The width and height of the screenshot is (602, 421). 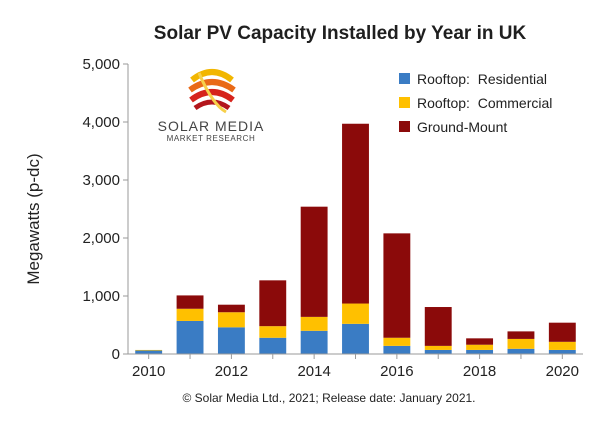 I want to click on y-tick-label: 1,000, so click(x=101, y=296).